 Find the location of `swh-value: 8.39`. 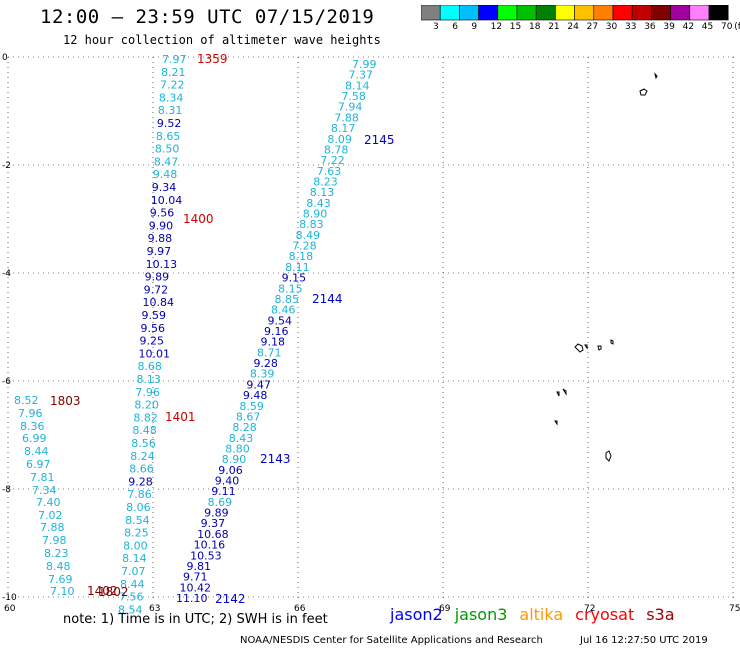

swh-value: 8.39 is located at coordinates (262, 374).